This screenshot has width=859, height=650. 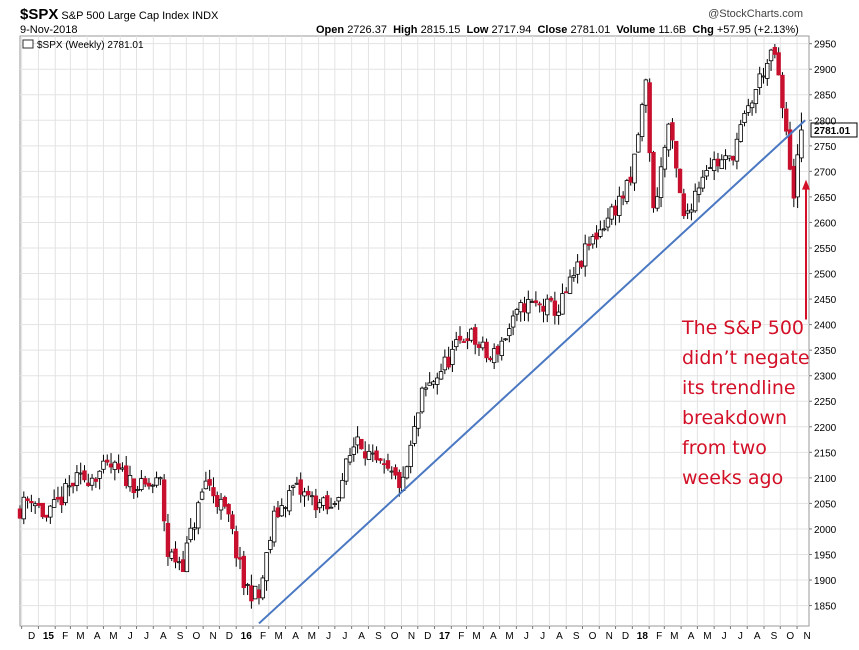 I want to click on y-tick-label: 2400, so click(x=825, y=326).